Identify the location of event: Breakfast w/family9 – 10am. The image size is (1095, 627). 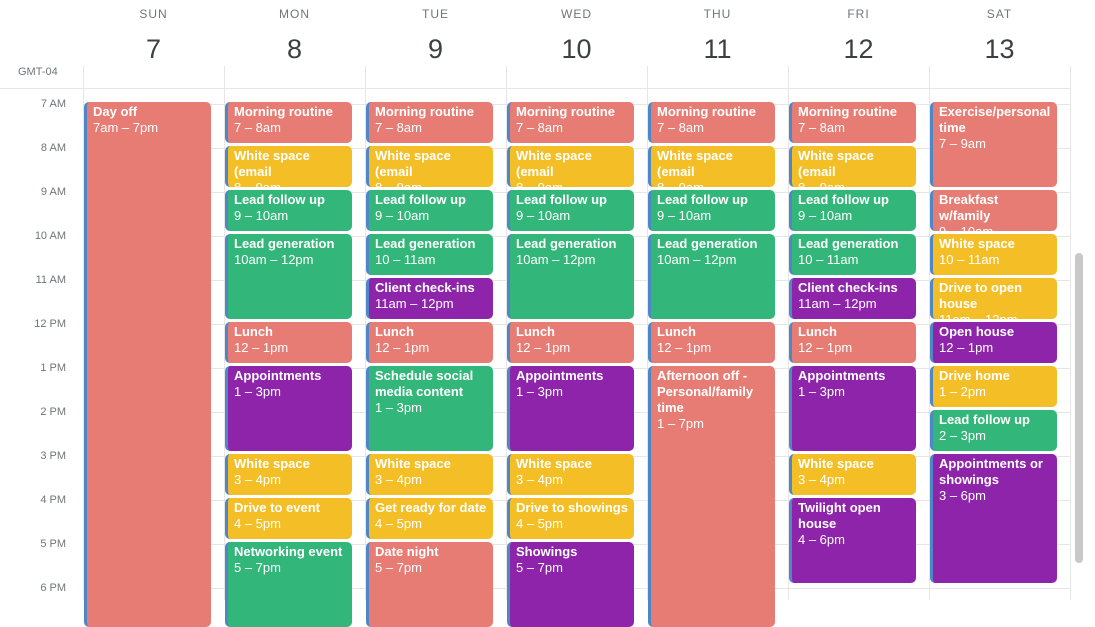
(993, 210).